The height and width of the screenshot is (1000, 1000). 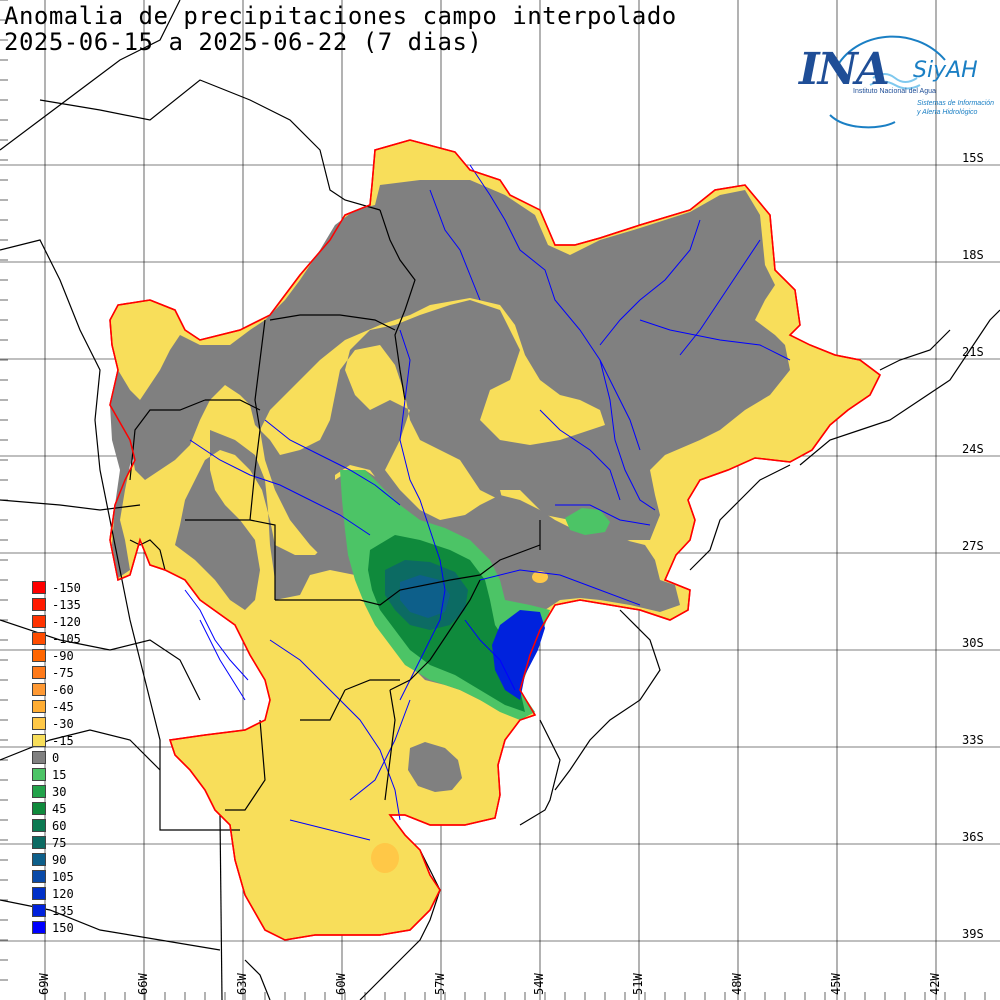 I want to click on legend-entry: -120, so click(x=77, y=622).